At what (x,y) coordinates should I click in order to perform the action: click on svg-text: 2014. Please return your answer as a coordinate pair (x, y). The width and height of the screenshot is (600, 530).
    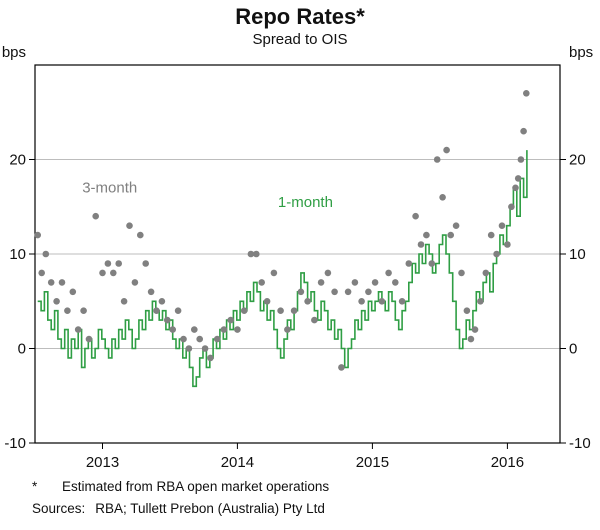
    Looking at the image, I should click on (237, 462).